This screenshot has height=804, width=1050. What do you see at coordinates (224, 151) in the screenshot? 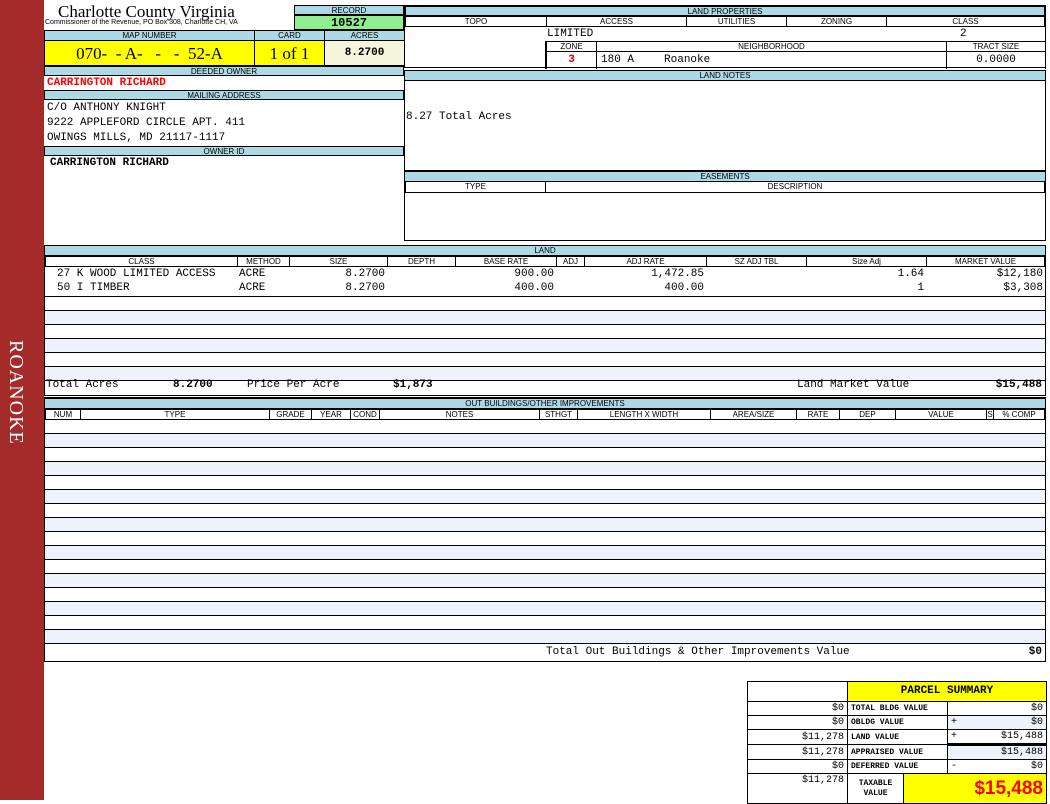
I see `owner-id-label: OWNER ID` at bounding box center [224, 151].